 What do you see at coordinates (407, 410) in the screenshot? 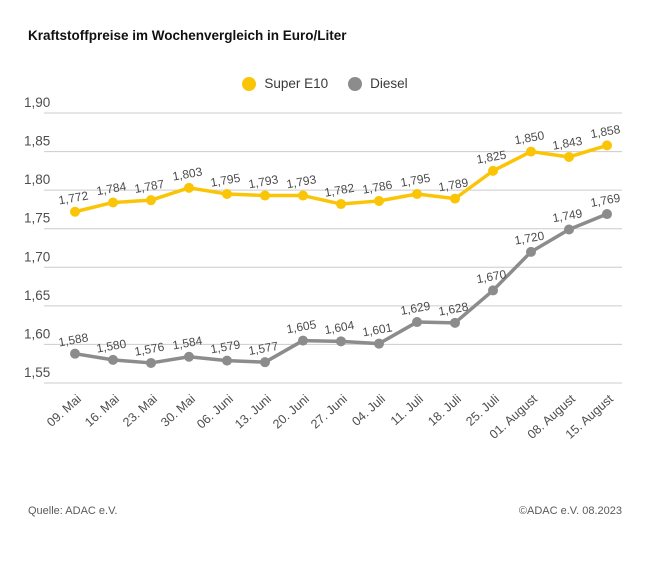
I see `x-axis-label: 11. Juli` at bounding box center [407, 410].